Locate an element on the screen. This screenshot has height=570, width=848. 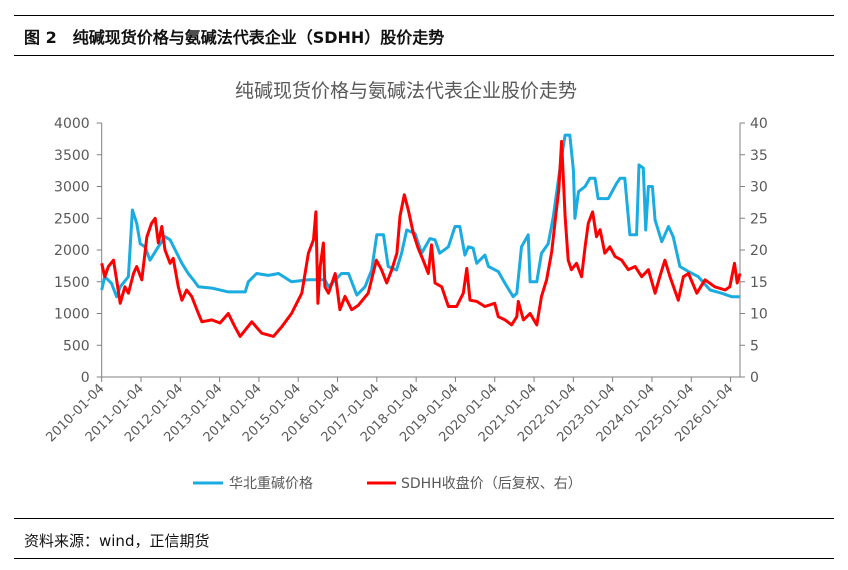
y-tick-label-left: 3000 is located at coordinates (72, 188).